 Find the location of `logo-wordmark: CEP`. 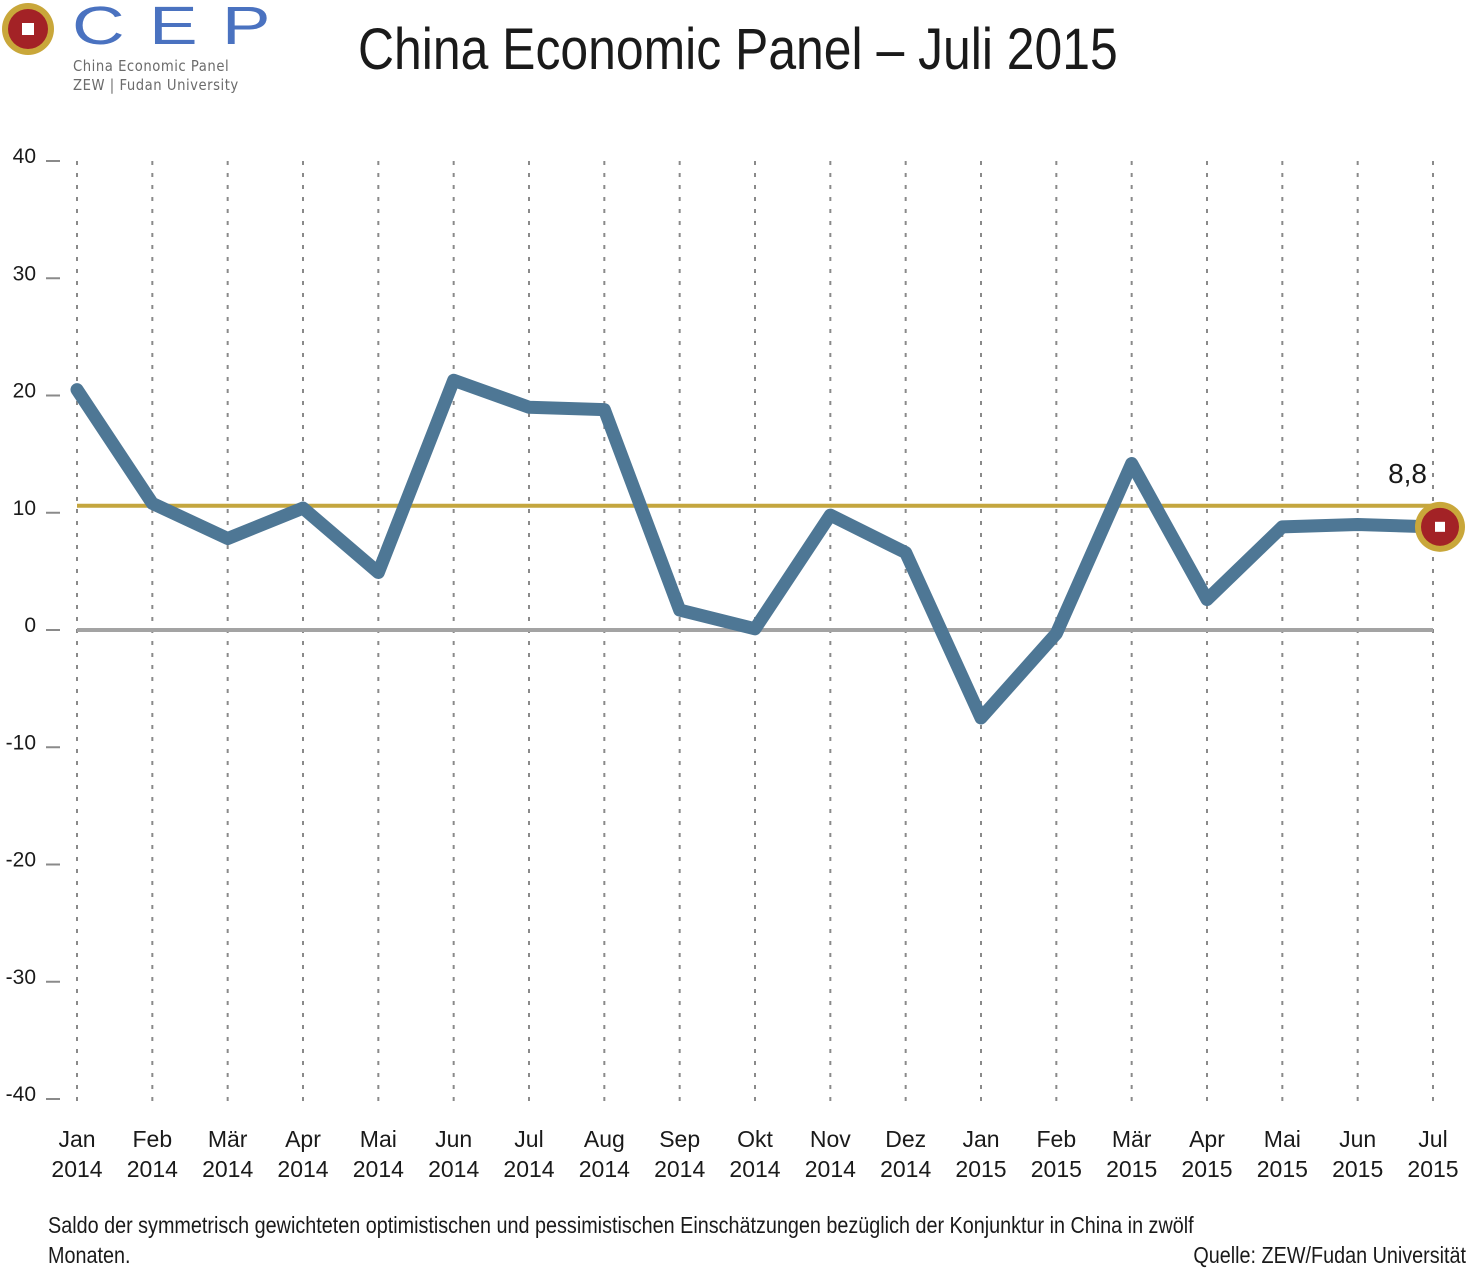

logo-wordmark: CEP is located at coordinates (183, 28).